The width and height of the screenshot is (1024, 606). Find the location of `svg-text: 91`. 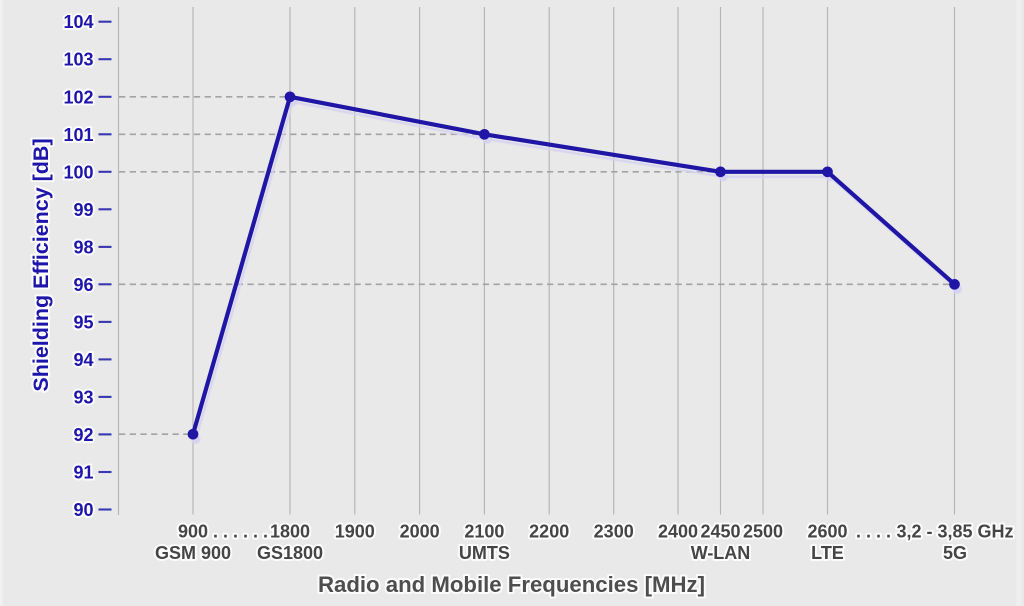

svg-text: 91 is located at coordinates (83, 473).